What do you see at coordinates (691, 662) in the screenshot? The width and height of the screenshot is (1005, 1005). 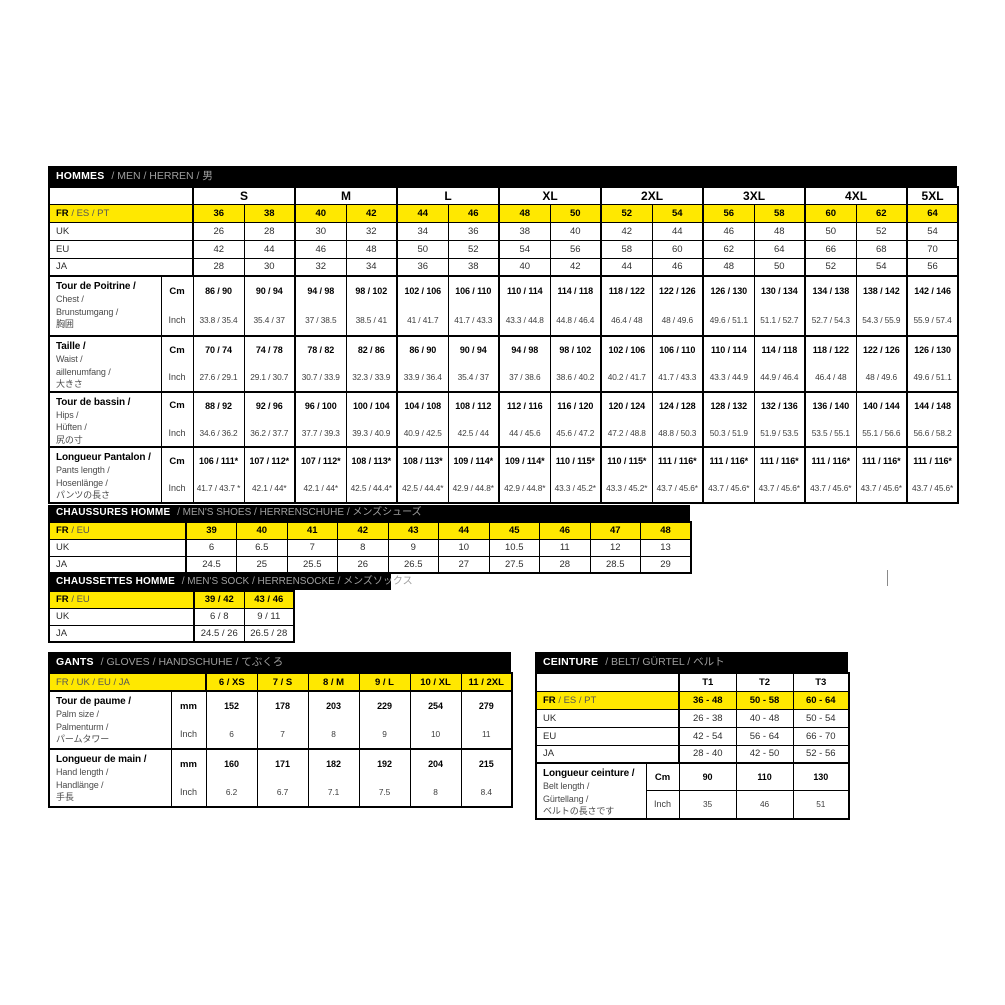 I see `belt-title-bar: CEINTURE / BELT/ GÜRTEL / ベルト` at bounding box center [691, 662].